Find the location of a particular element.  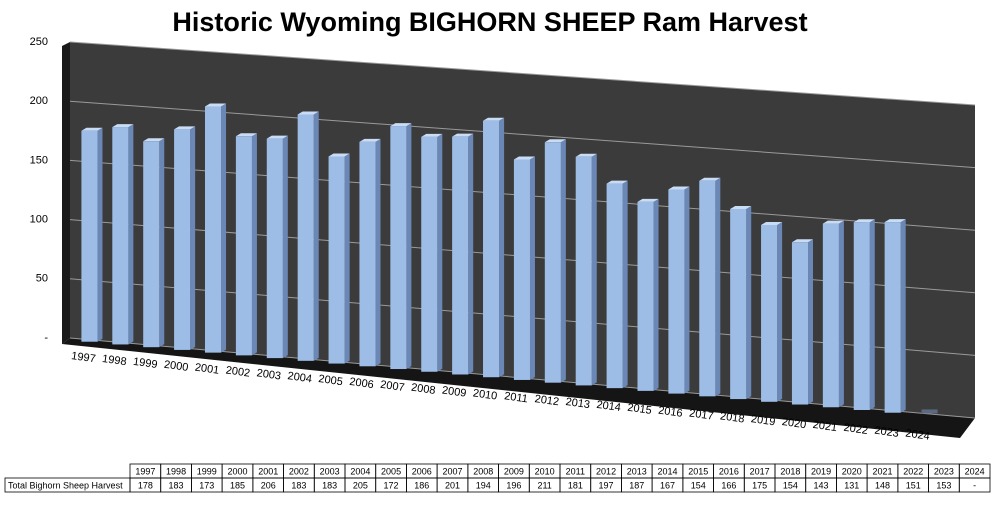

side-wall is located at coordinates (66, 193).